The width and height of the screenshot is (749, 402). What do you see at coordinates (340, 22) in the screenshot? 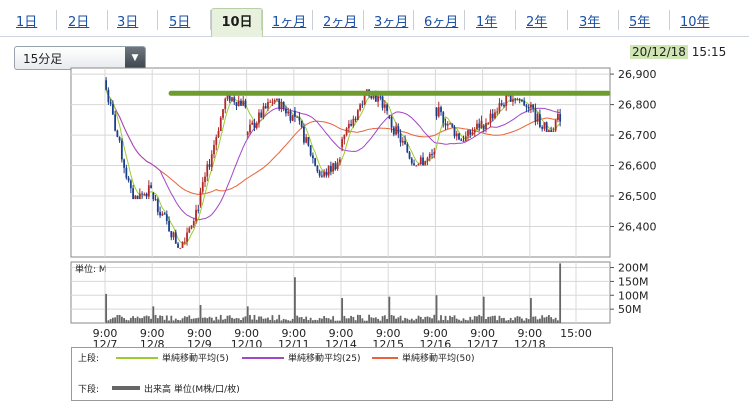
I see `tab-6: 2ヶ月` at bounding box center [340, 22].